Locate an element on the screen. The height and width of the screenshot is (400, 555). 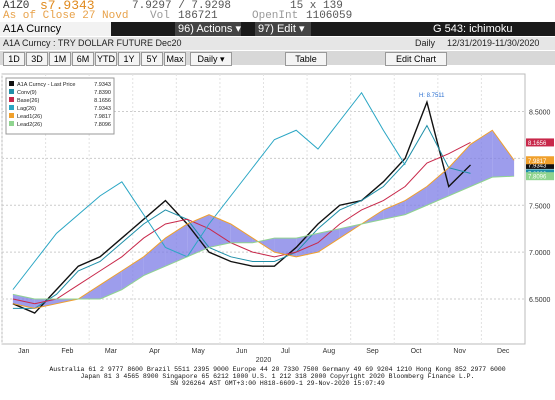
value-tag-label: 7.9817 is located at coordinates (537, 162).